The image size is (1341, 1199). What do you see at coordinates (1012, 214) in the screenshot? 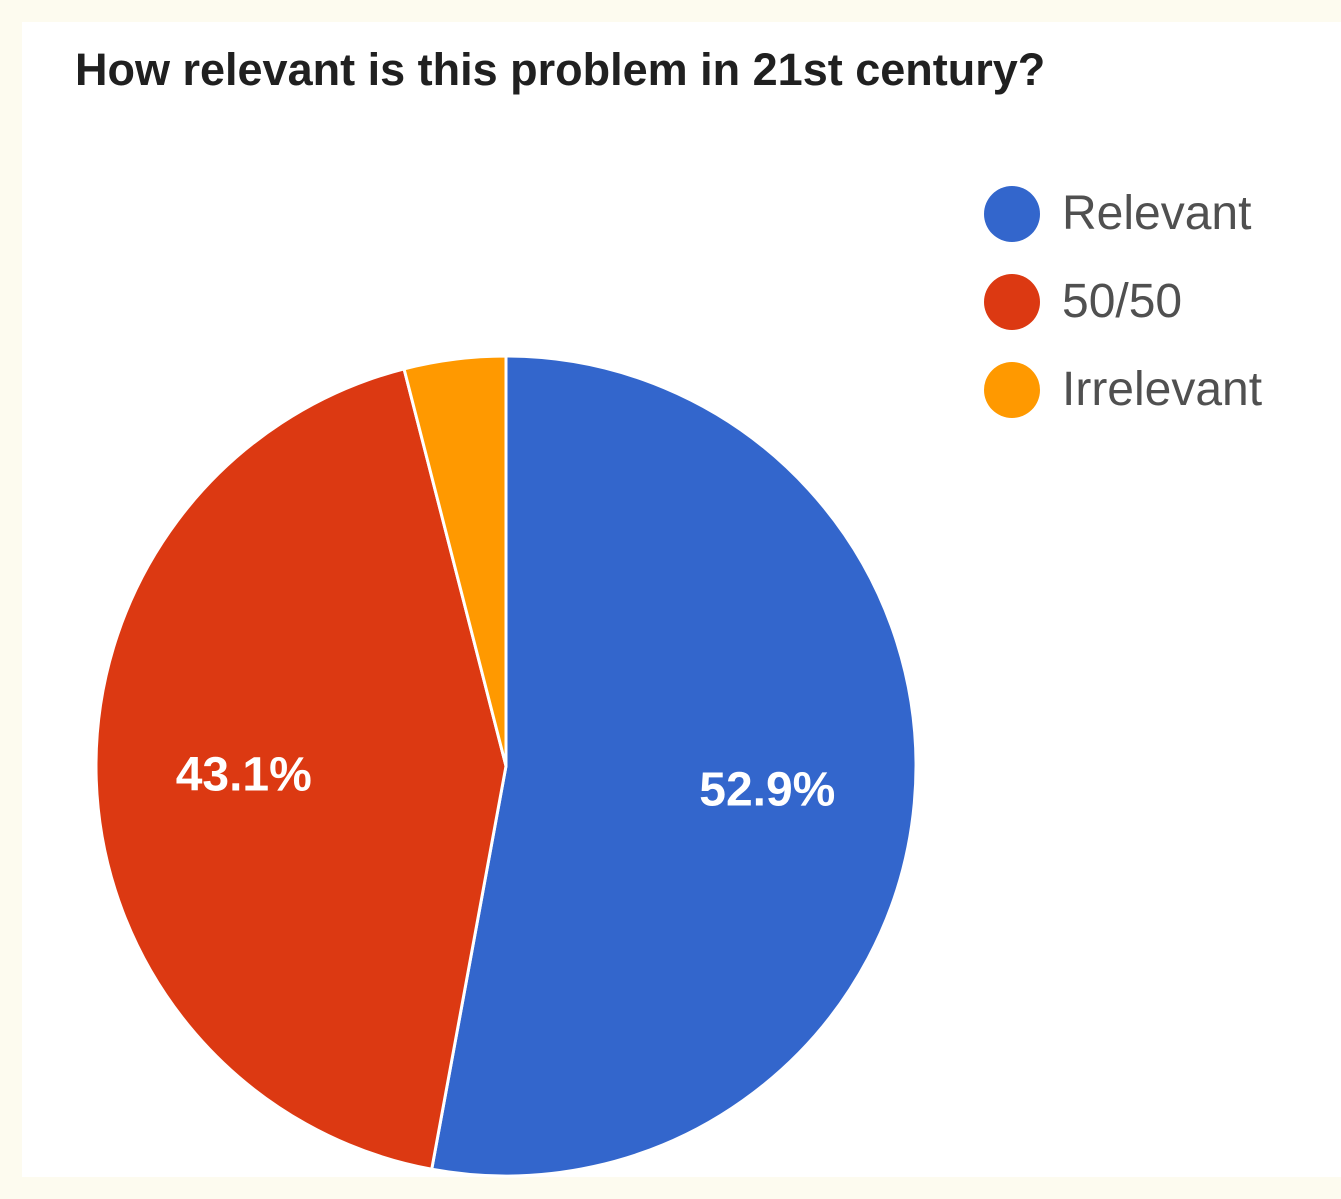
I see `legend-swatch-relevant` at bounding box center [1012, 214].